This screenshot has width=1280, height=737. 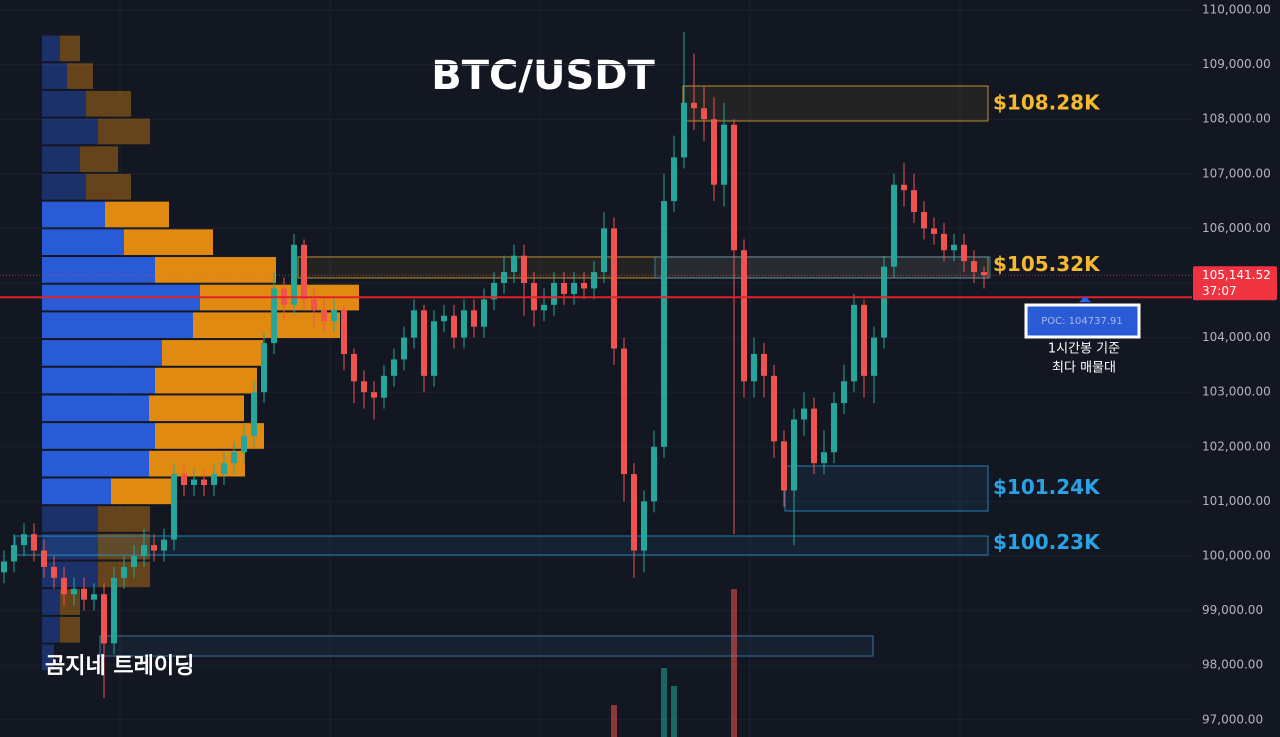 What do you see at coordinates (1236, 64) in the screenshot?
I see `y-tick-label: 109,000.00` at bounding box center [1236, 64].